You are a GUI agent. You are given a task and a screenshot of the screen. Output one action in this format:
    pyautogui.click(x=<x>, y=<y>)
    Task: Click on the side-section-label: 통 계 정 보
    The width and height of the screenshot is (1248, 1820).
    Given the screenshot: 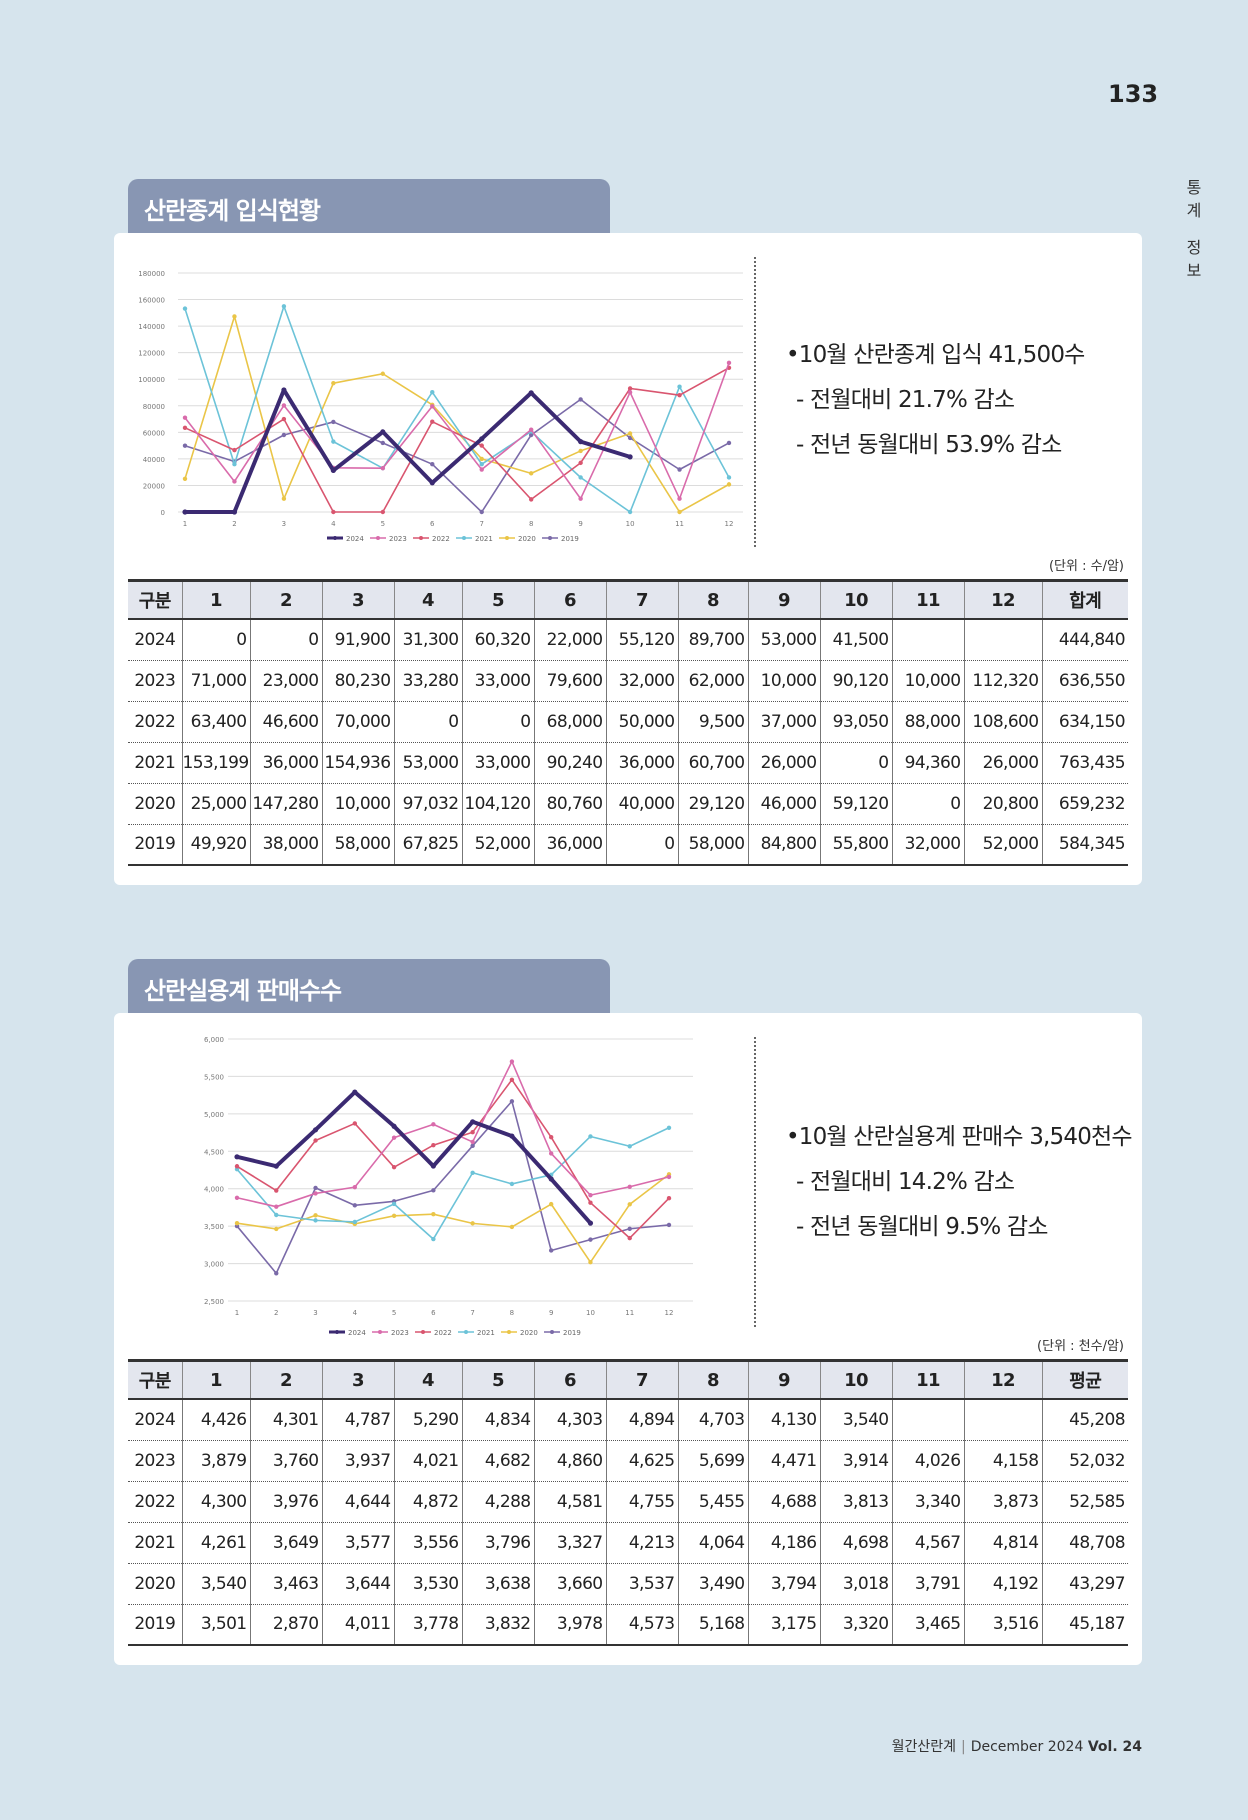 What is the action you would take?
    pyautogui.click(x=1194, y=229)
    